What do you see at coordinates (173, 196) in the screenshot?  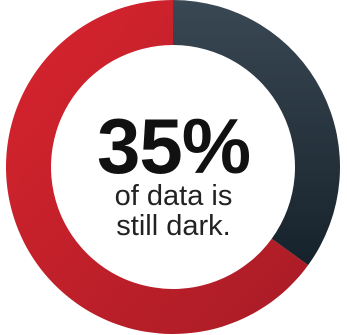 I see `center-caption-line-1: of data is` at bounding box center [173, 196].